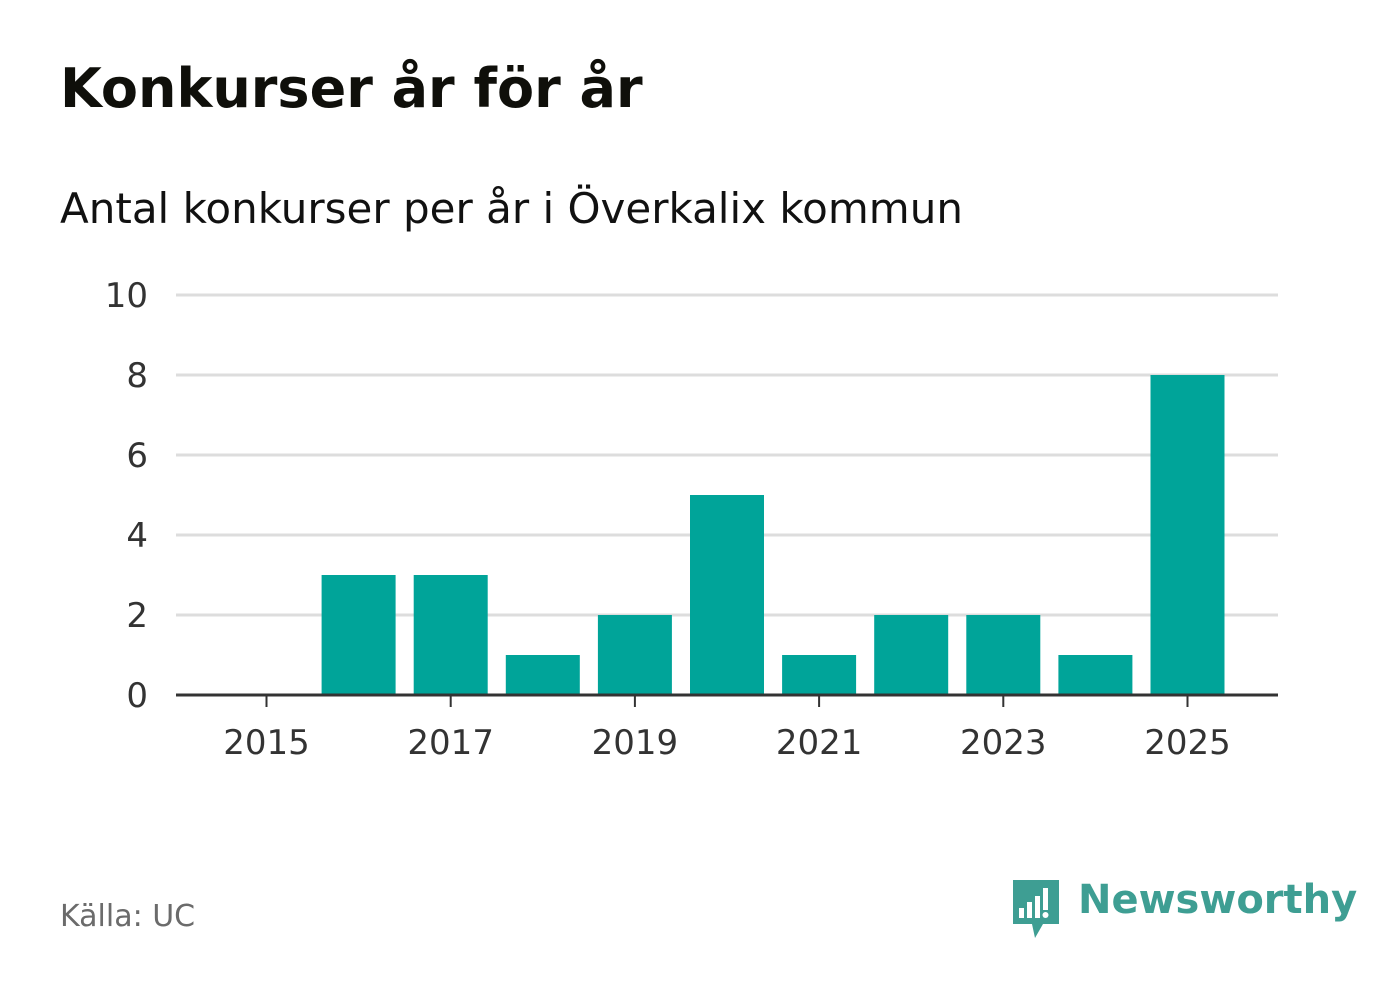 The height and width of the screenshot is (999, 1382). What do you see at coordinates (1218, 900) in the screenshot?
I see `brand-name: Newsworthy` at bounding box center [1218, 900].